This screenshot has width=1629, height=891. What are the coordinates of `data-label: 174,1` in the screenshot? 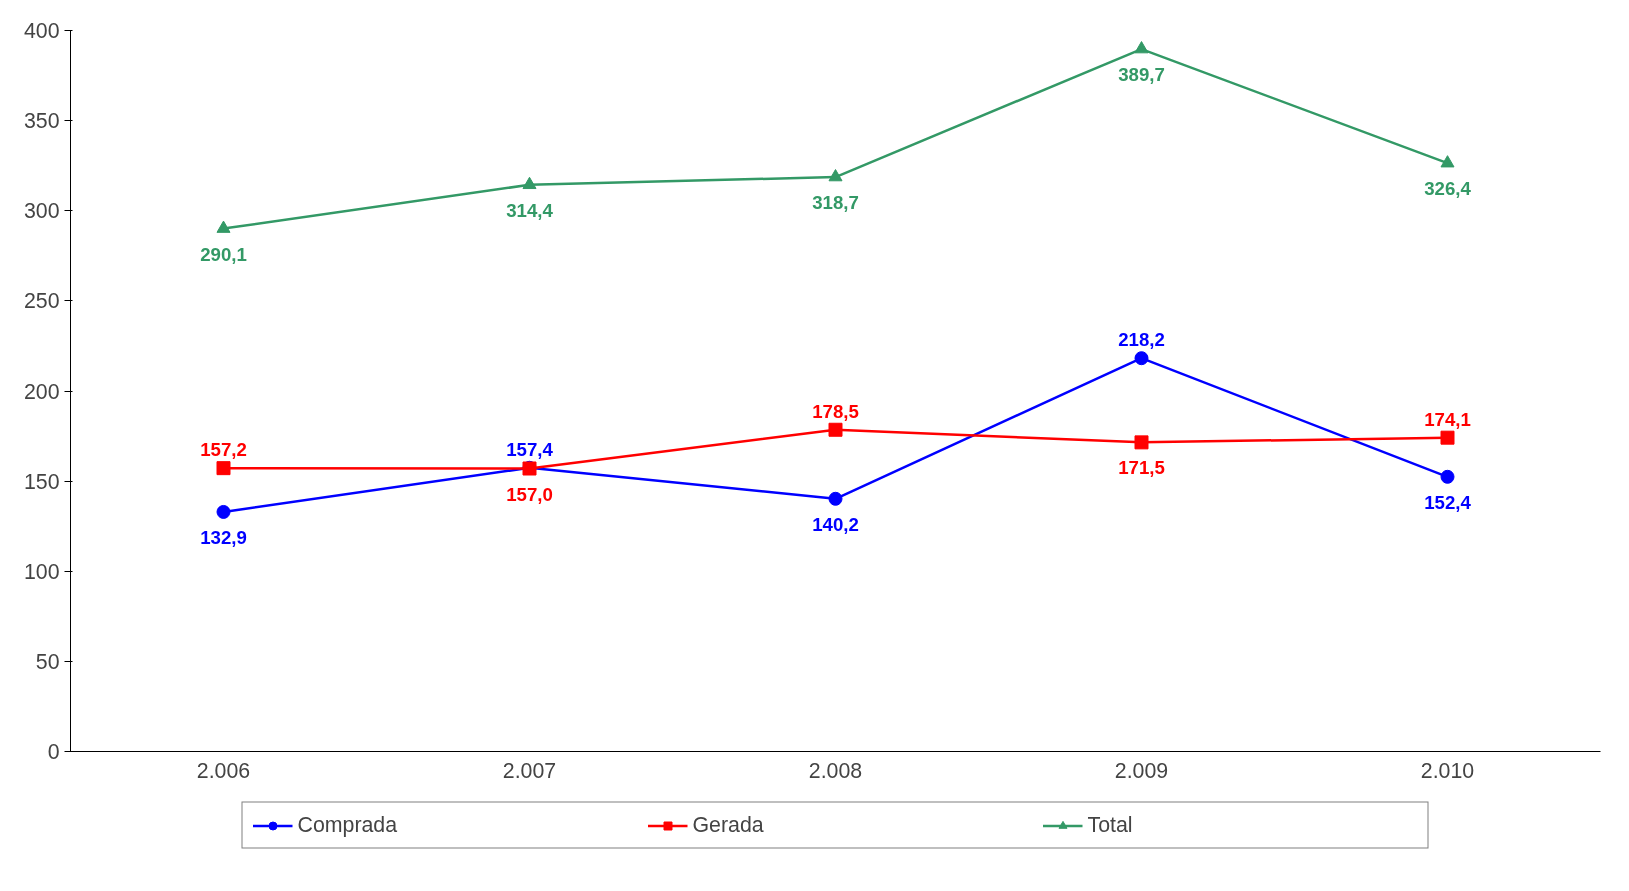 It's located at (1447, 419).